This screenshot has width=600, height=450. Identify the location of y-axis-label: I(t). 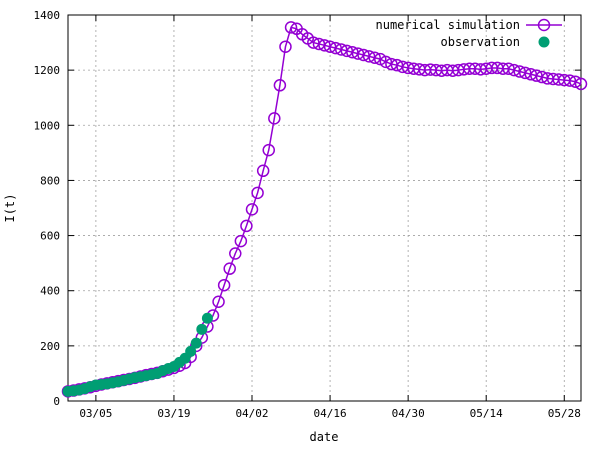
(10, 208).